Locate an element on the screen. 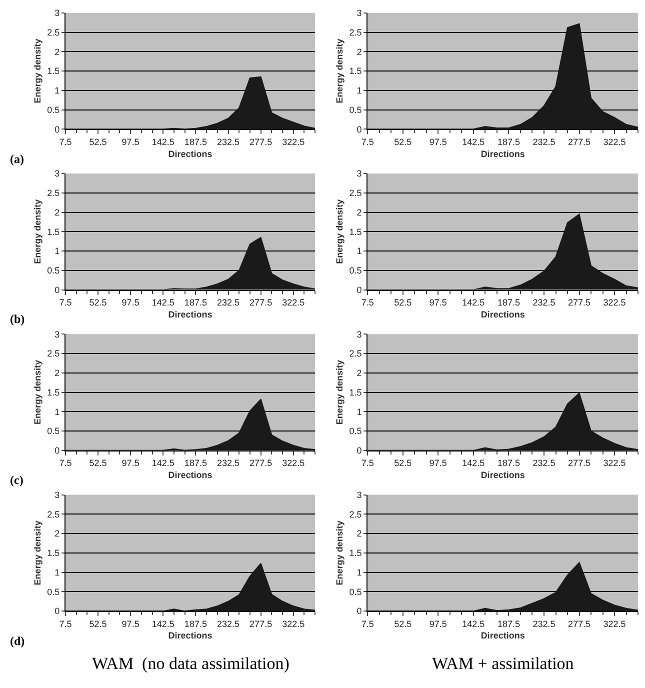 Image resolution: width=645 pixels, height=688 pixels. text: WAM (no data assimilation) is located at coordinates (191, 663).